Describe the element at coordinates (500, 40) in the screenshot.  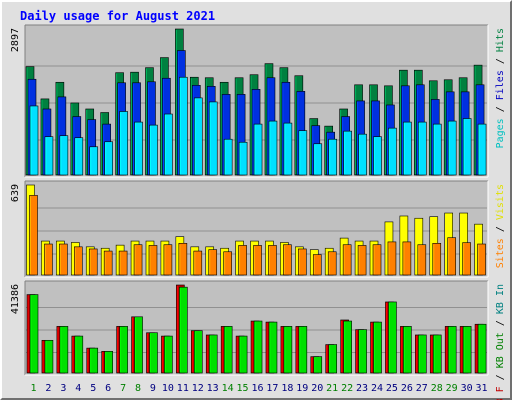
I see `legend-item: Hits` at that location.